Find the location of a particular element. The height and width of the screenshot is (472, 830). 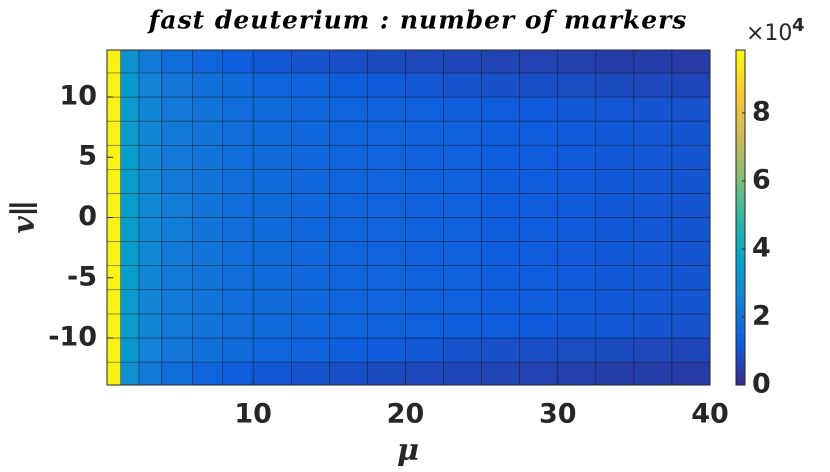

colorbar-tick-label: 6 is located at coordinates (761, 179).